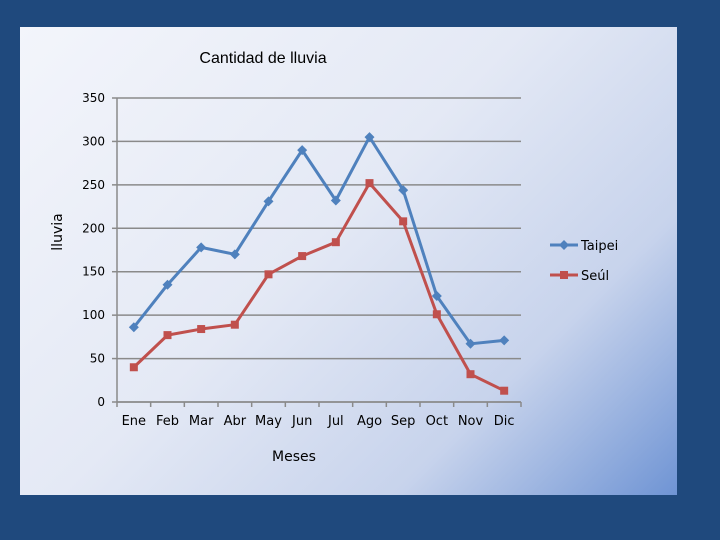 The image size is (720, 540). What do you see at coordinates (93, 141) in the screenshot?
I see `y-tick-label: 300` at bounding box center [93, 141].